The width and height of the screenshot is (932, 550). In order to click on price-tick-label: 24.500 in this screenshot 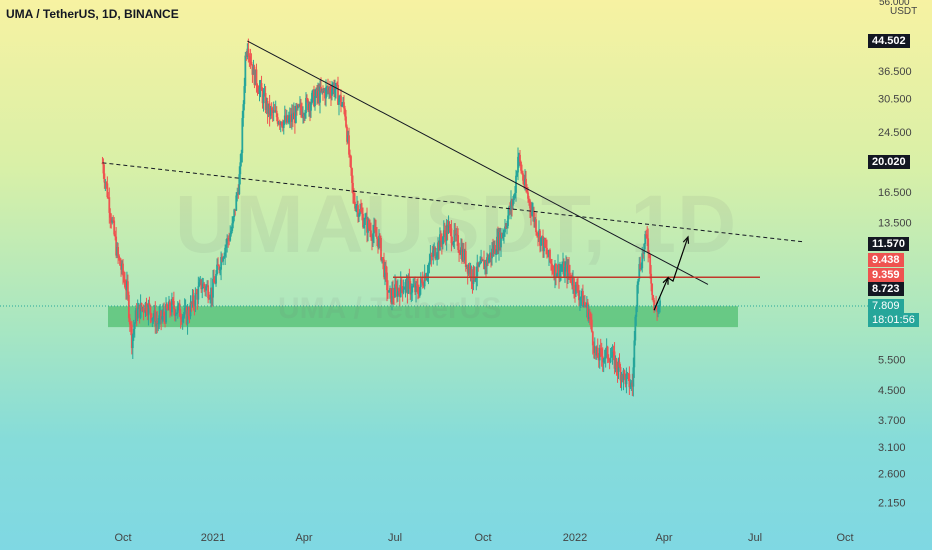, I will do `click(895, 133)`.